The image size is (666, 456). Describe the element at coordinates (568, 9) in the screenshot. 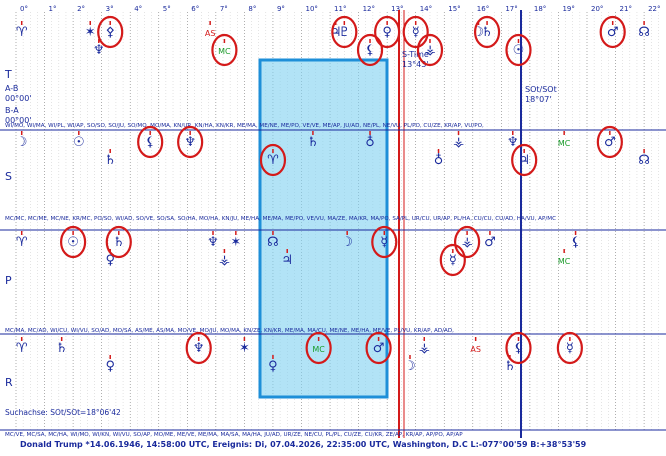

I see `degree-tick-label: 19°` at that location.